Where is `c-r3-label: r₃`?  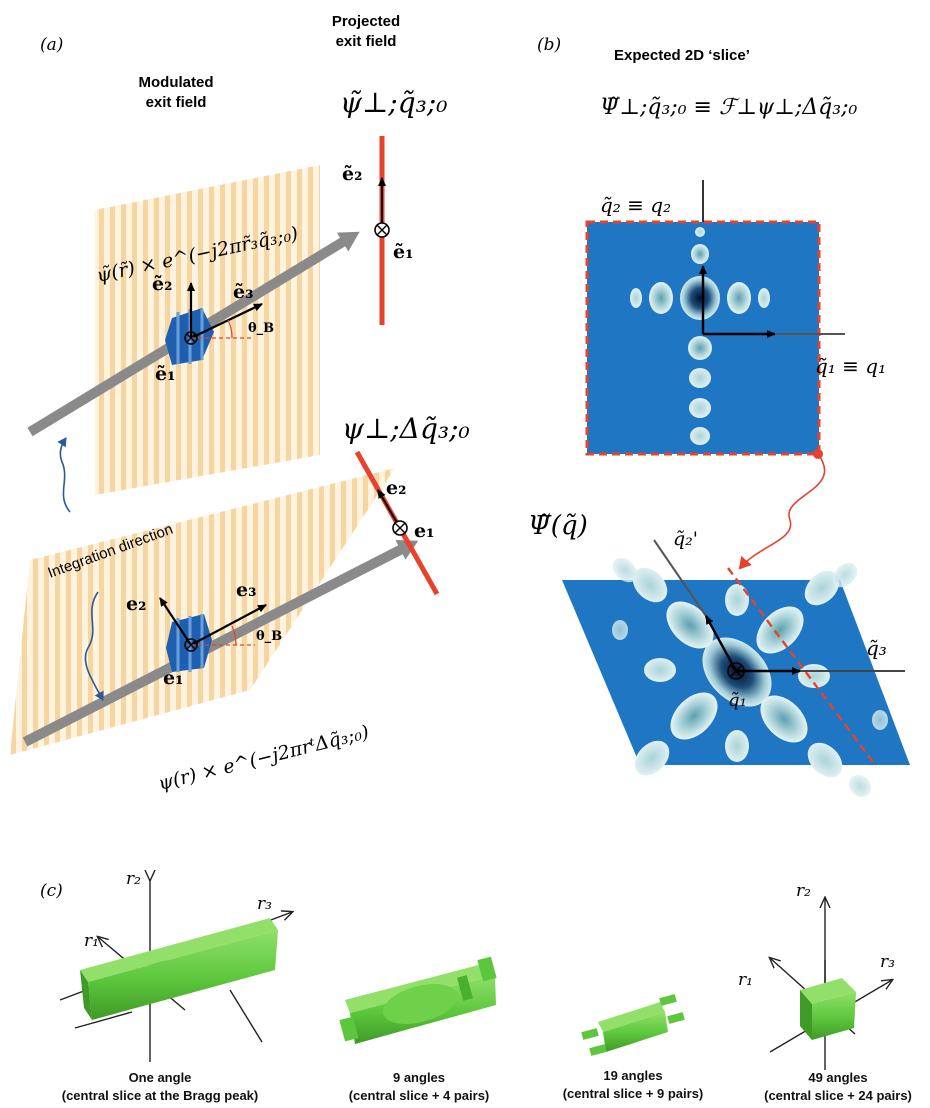
c-r3-label: r₃ is located at coordinates (264, 904).